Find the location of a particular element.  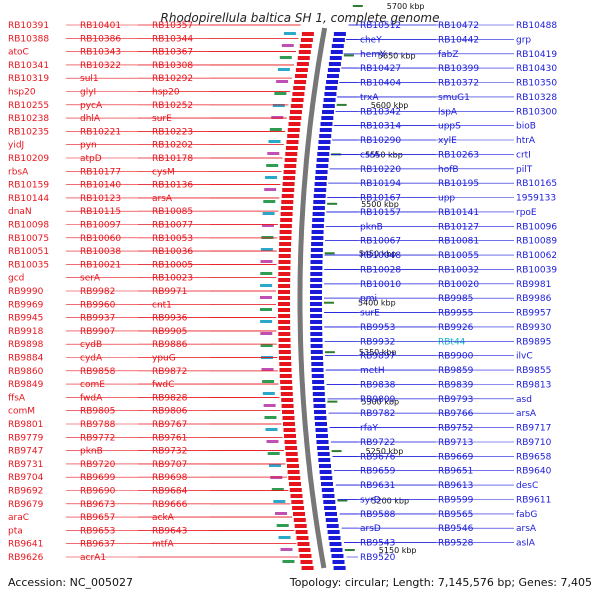

gene-label: cydA is located at coordinates (91, 359).